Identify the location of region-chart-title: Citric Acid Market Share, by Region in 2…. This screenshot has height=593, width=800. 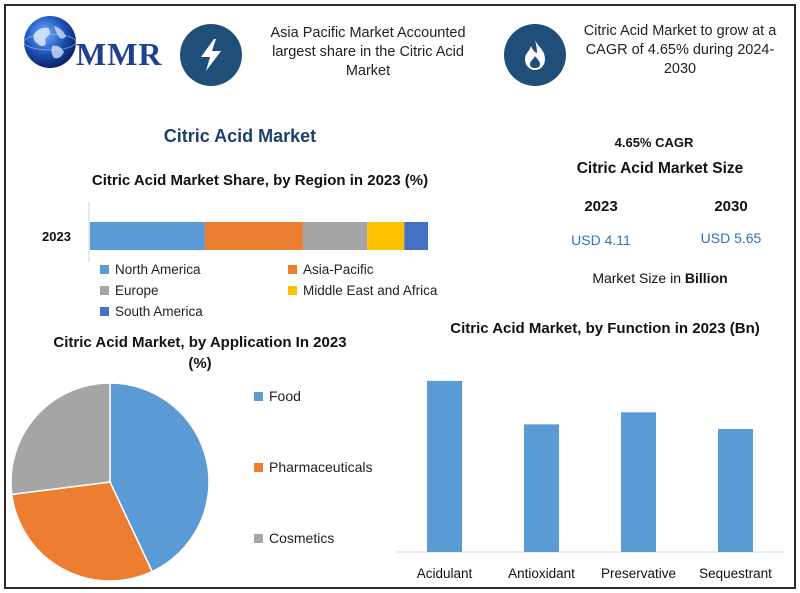
(260, 180).